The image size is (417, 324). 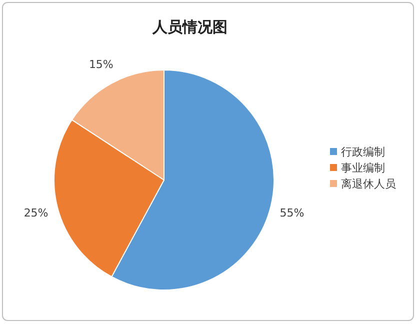 I want to click on data-label: 25%, so click(x=36, y=213).